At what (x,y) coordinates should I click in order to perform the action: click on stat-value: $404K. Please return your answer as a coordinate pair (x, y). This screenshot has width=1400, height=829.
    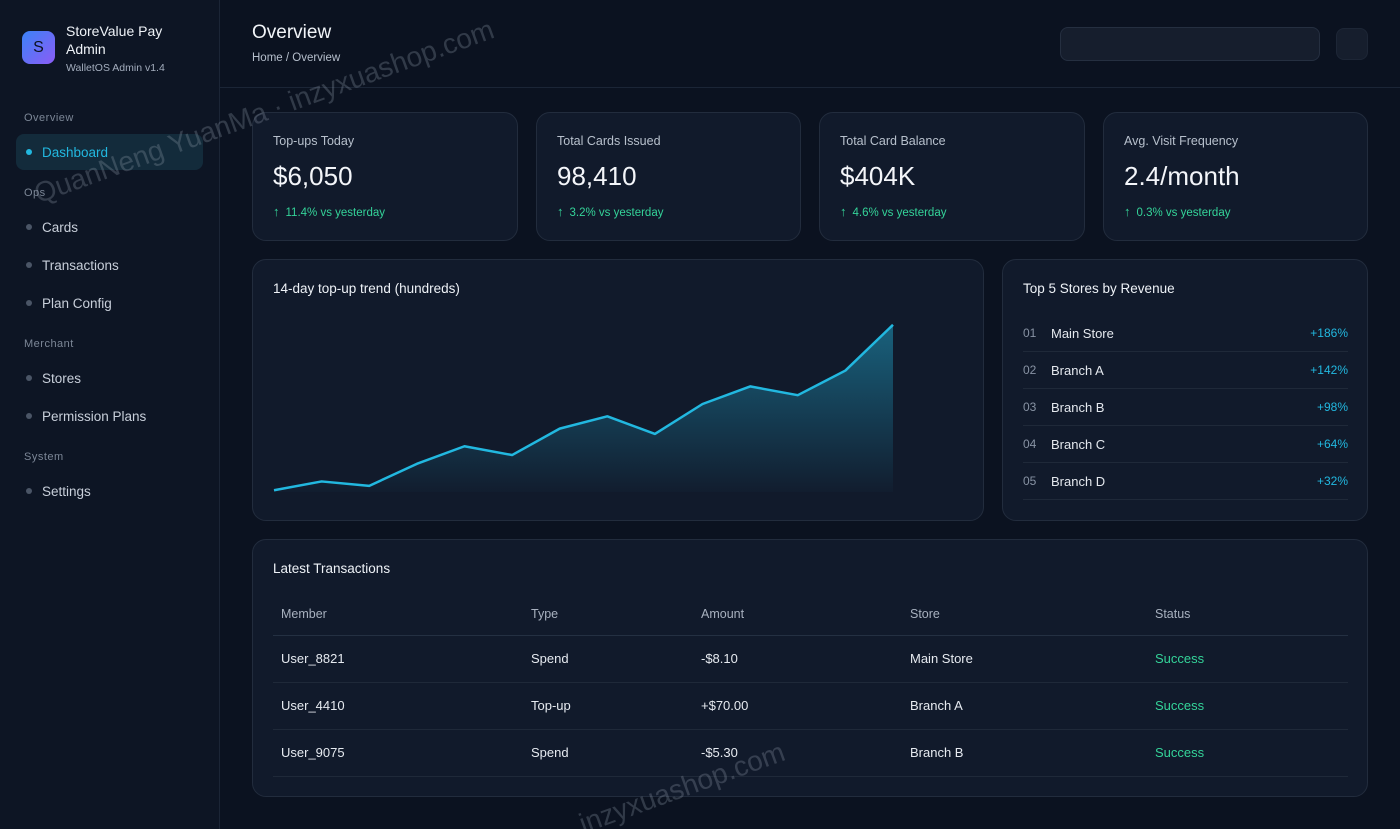
    Looking at the image, I should click on (878, 176).